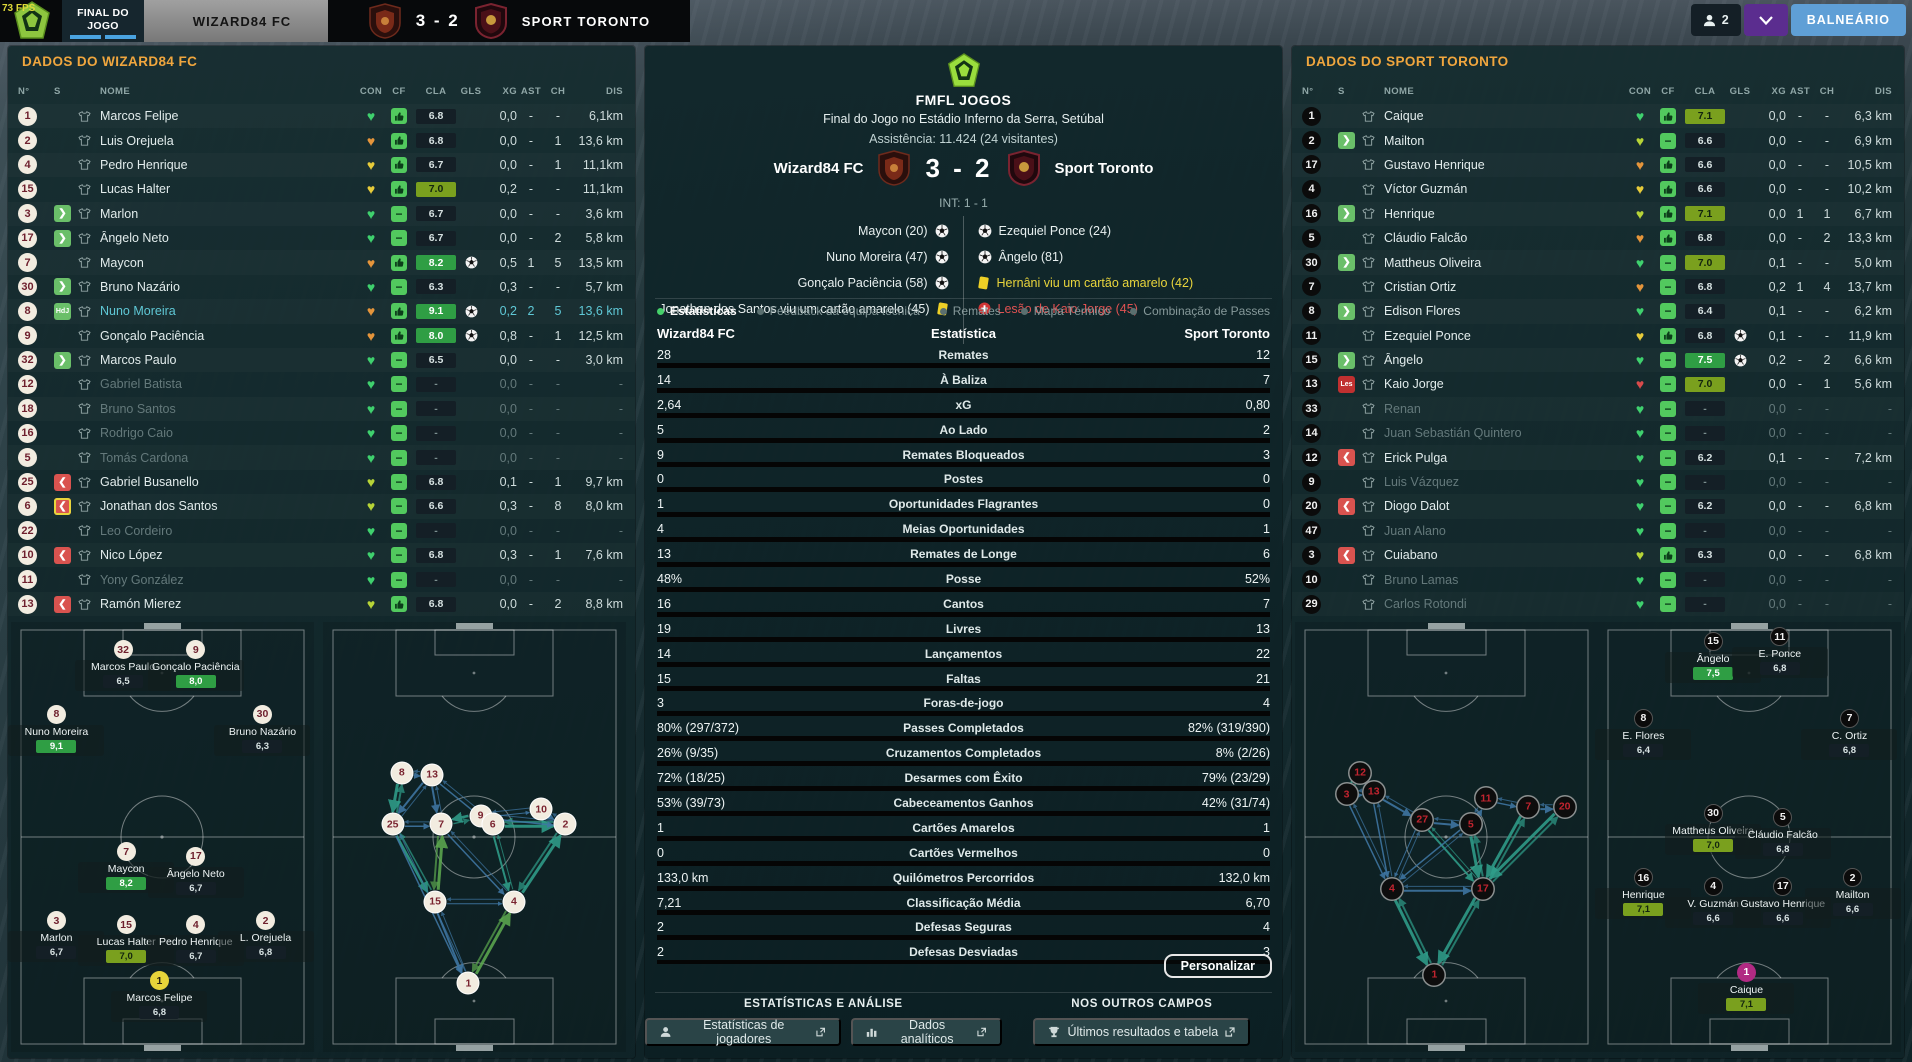  I want to click on player-row: 13 ❮ Ramón Mierez ♥ 6.8 0,0- 2 8,8 km, so click(321, 604).